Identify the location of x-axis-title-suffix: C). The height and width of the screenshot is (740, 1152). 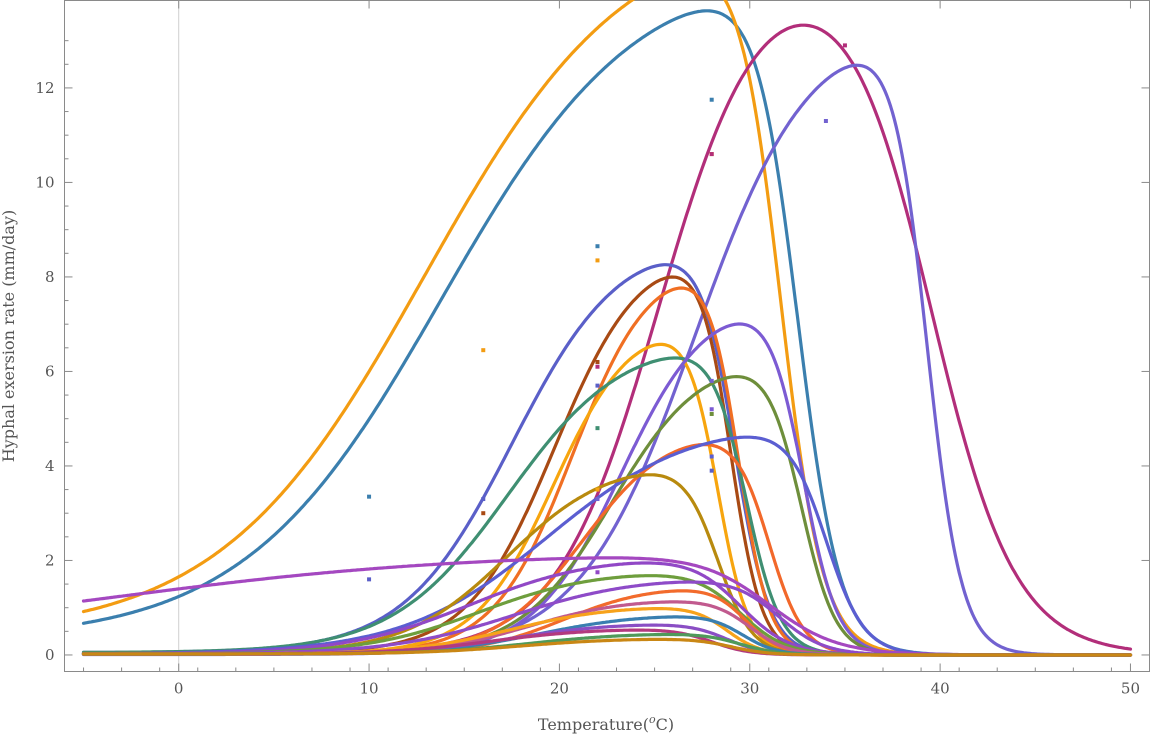
(665, 724).